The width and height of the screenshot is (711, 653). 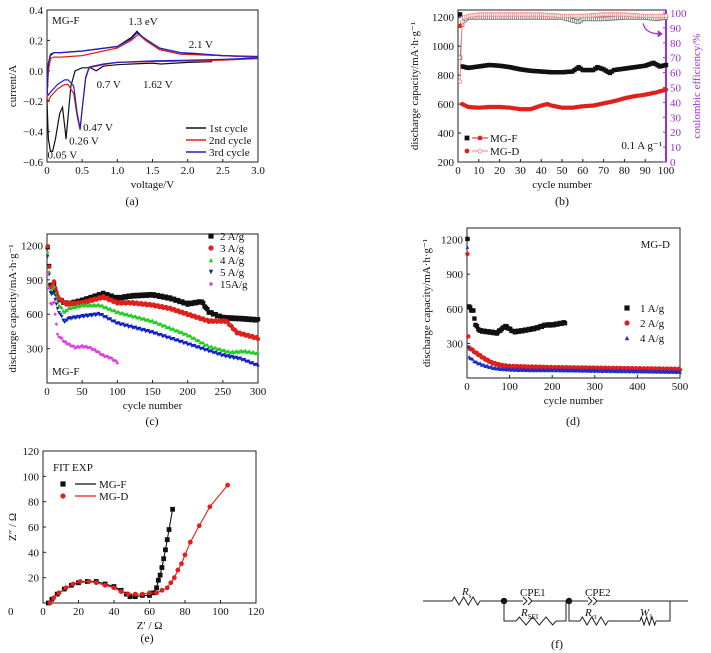 I want to click on y-tick-label: 0.0, so click(x=36, y=72).